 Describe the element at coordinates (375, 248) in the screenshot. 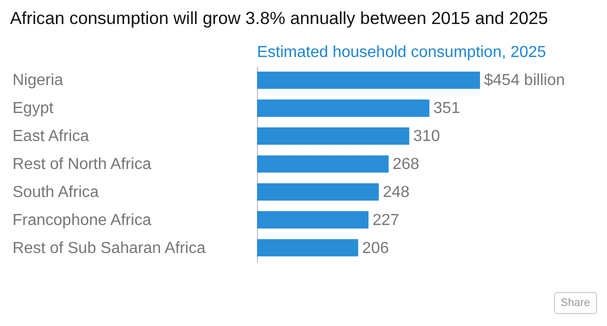

I see `data-label: 206` at that location.